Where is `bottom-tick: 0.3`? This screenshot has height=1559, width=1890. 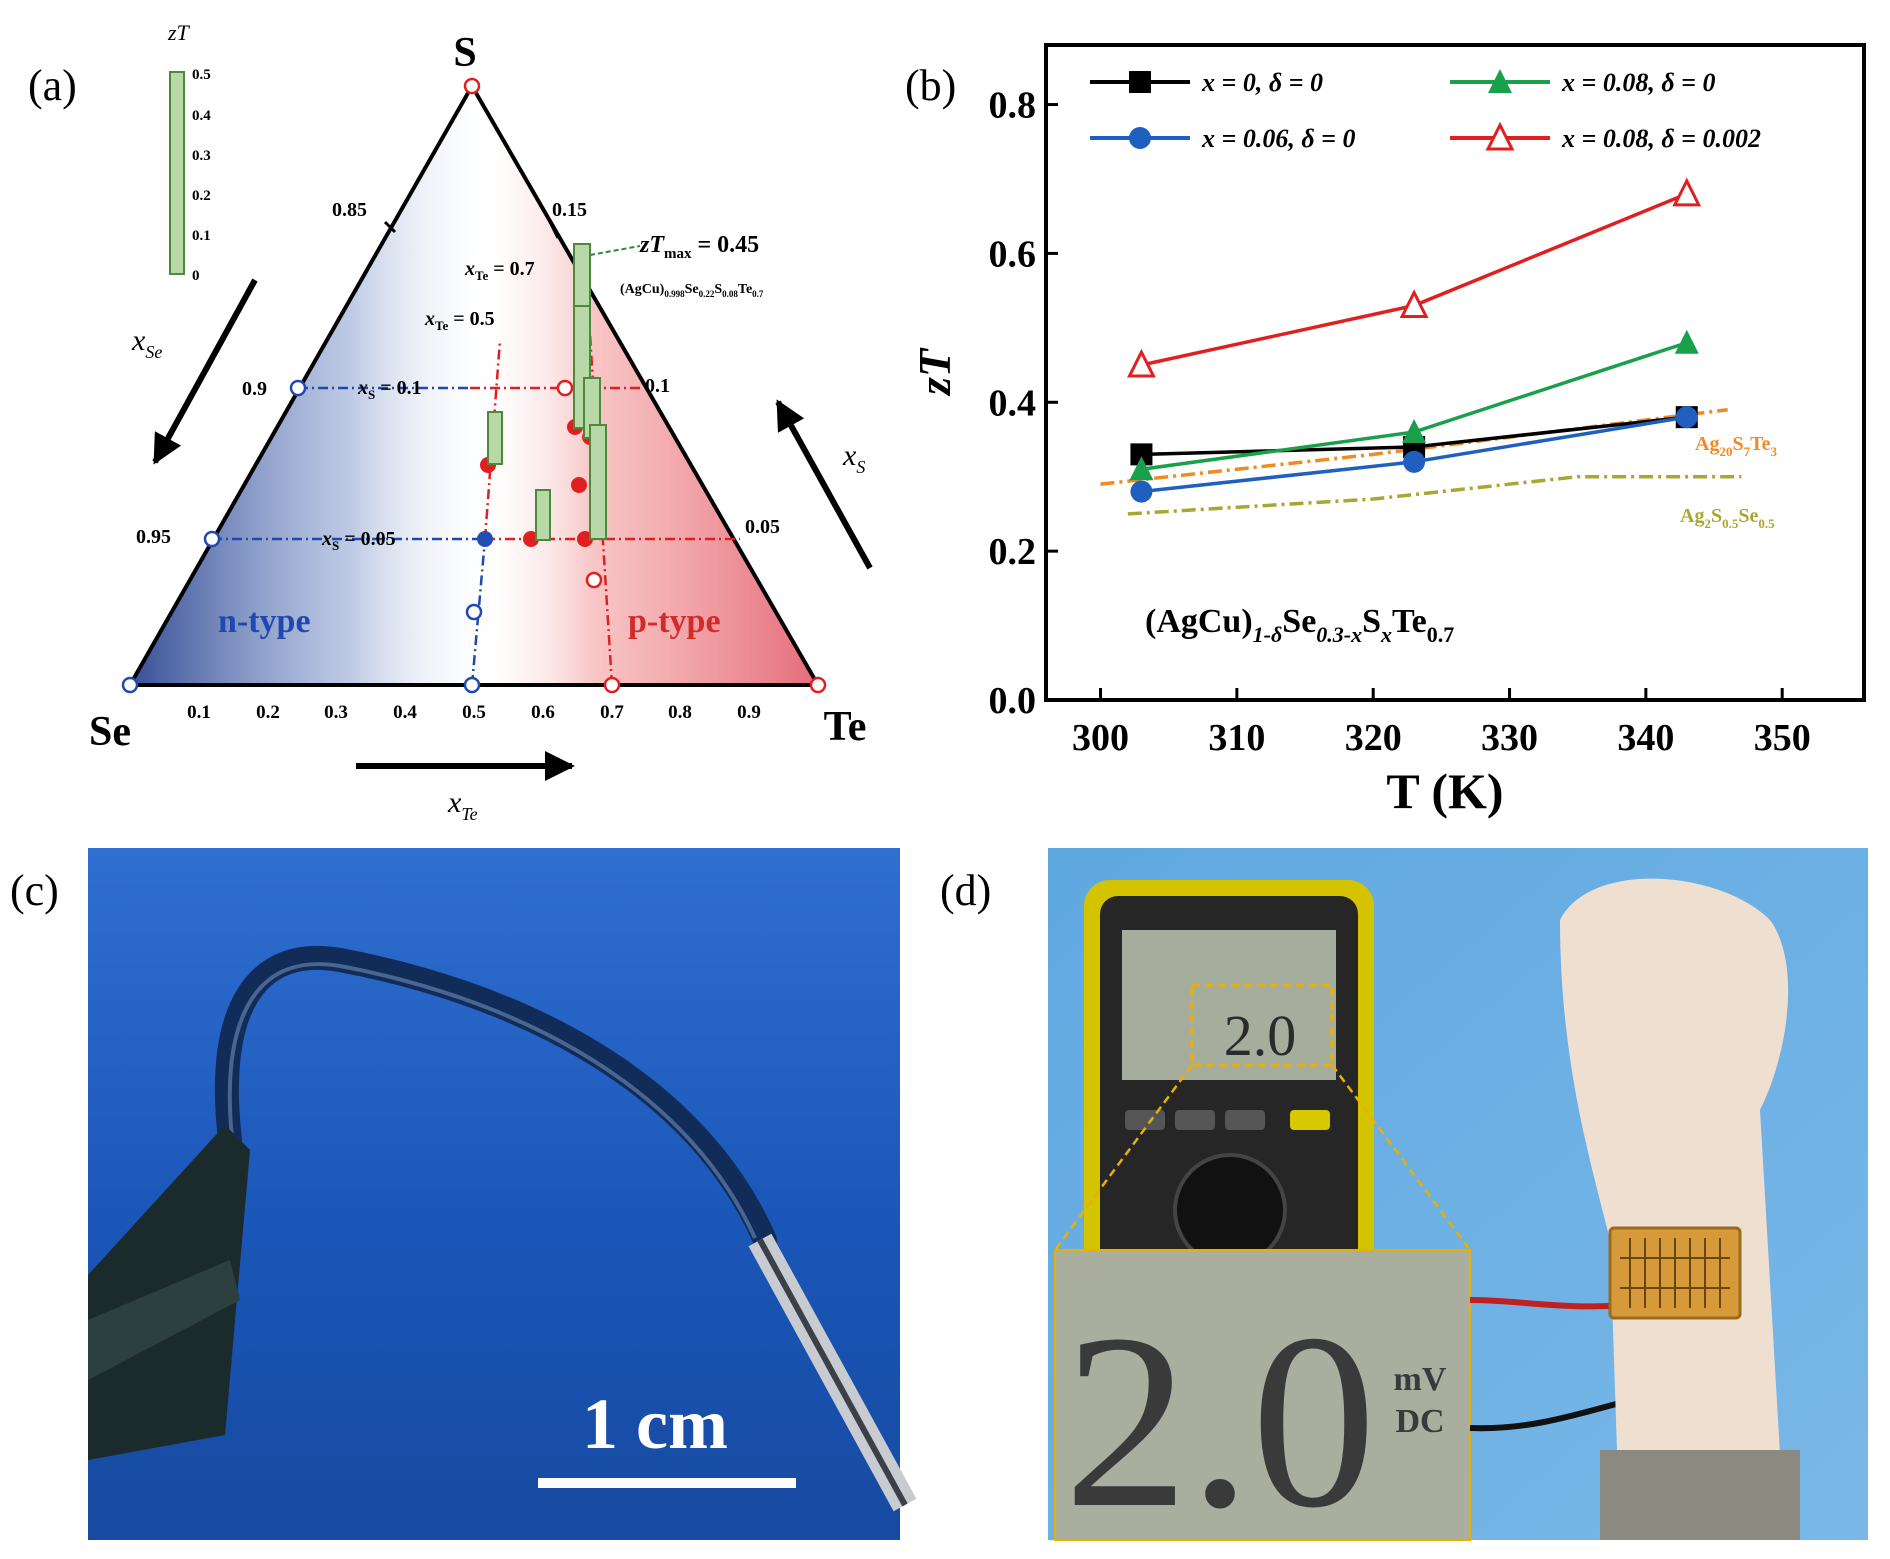
bottom-tick: 0.3 is located at coordinates (336, 712).